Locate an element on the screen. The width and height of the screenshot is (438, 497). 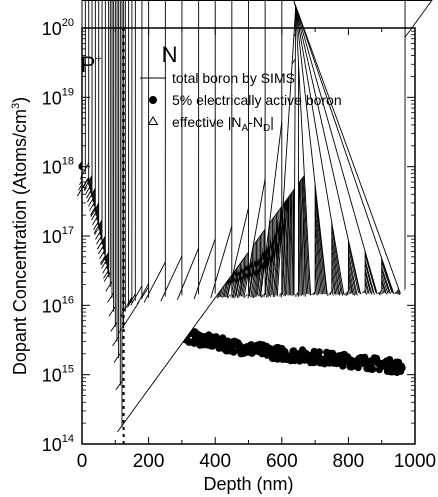
x-tick-label: 1000 is located at coordinates (415, 461).